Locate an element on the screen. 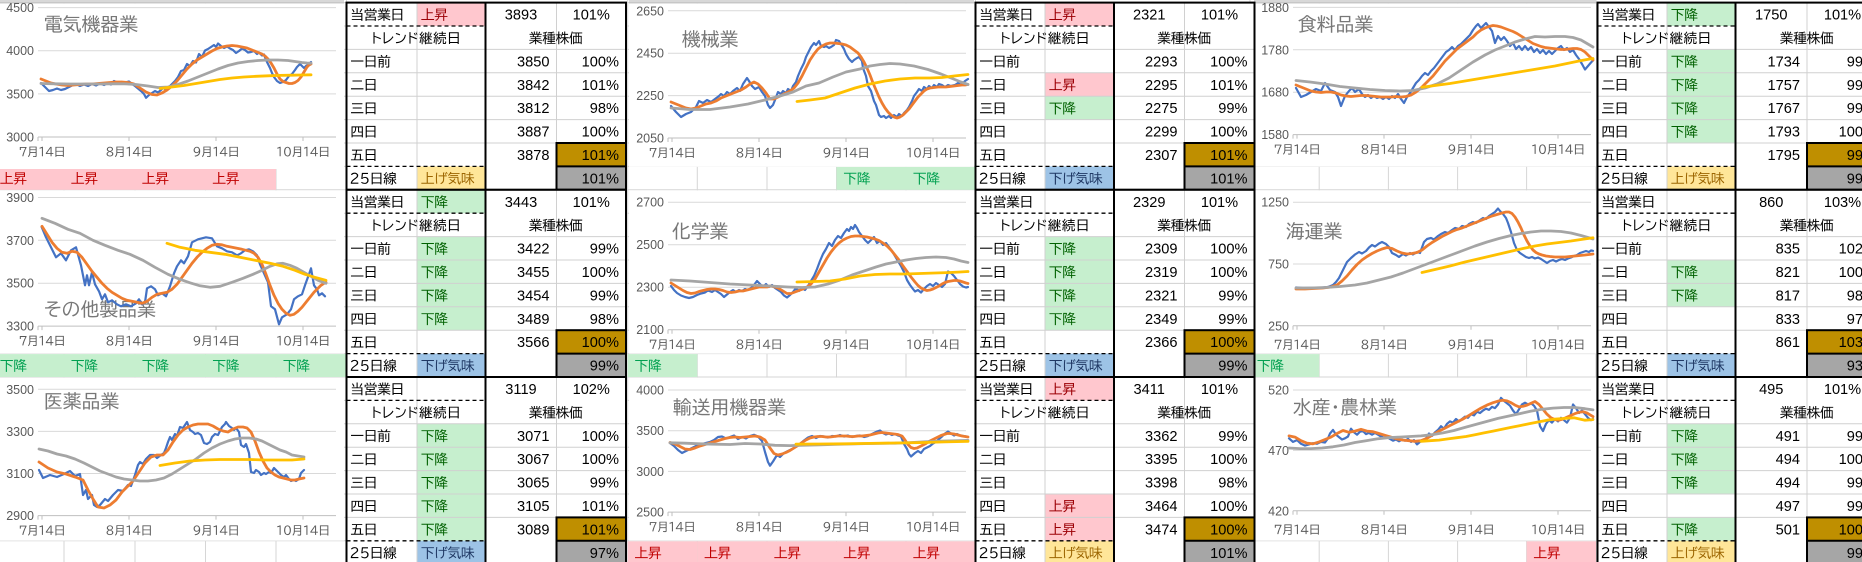  svg-text: 2650 is located at coordinates (650, 11).